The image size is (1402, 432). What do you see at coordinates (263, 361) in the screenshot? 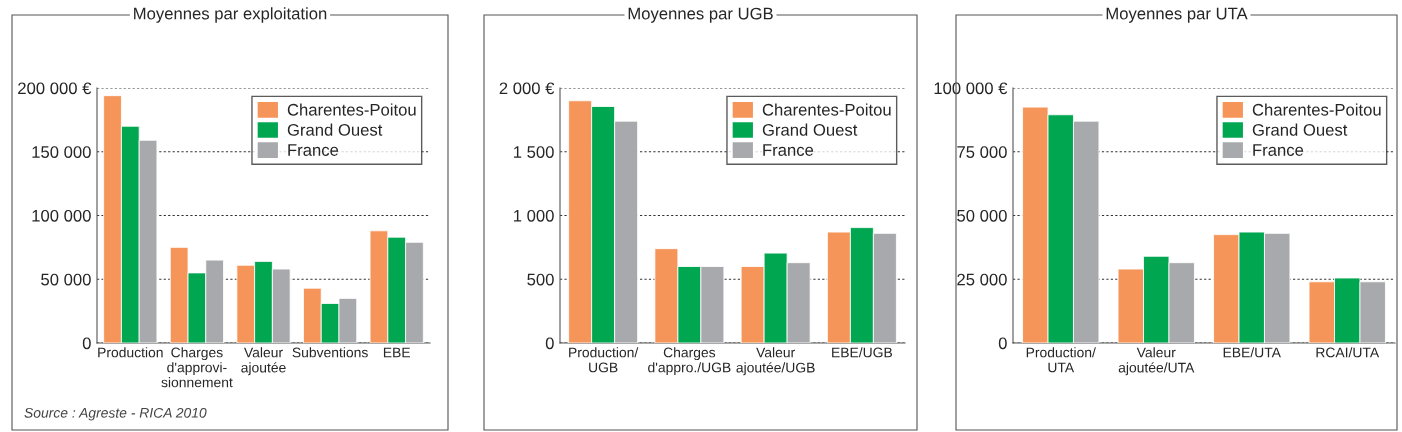
I see `x-tick-label: Valeur ajoutée` at bounding box center [263, 361].